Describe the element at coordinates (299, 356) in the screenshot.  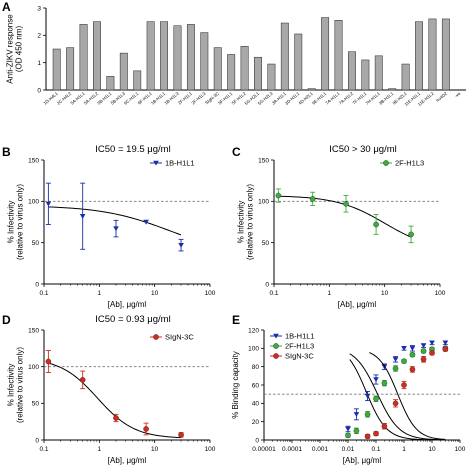
I see `e-legend-label: SIgN-3C` at that location.